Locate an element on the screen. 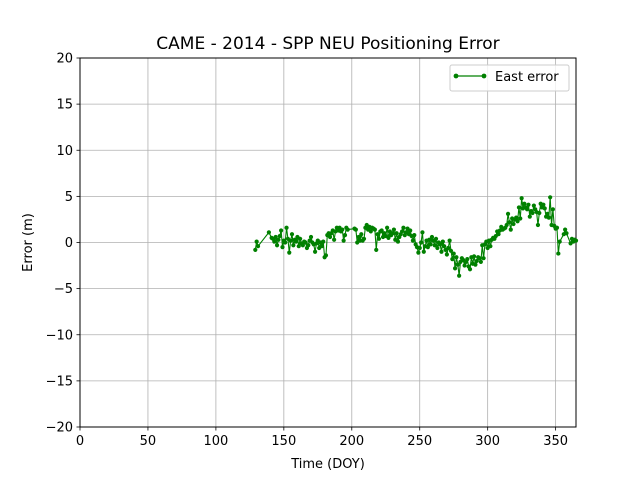  y-tick-label: −15 is located at coordinates (59, 381).